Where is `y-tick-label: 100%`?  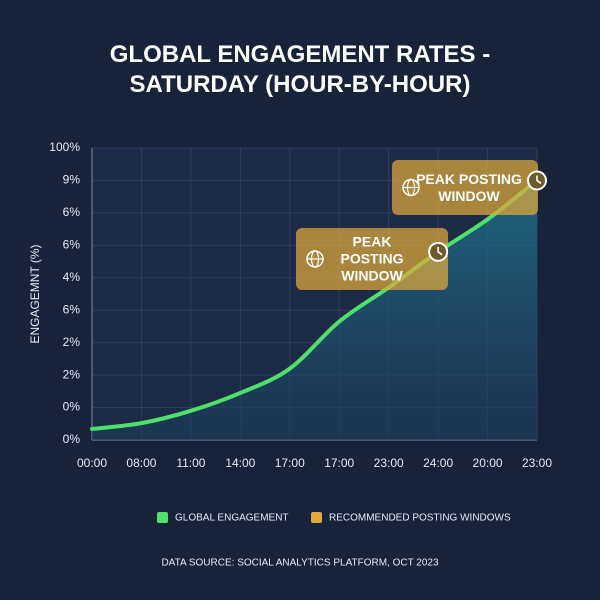
y-tick-label: 100% is located at coordinates (64, 147).